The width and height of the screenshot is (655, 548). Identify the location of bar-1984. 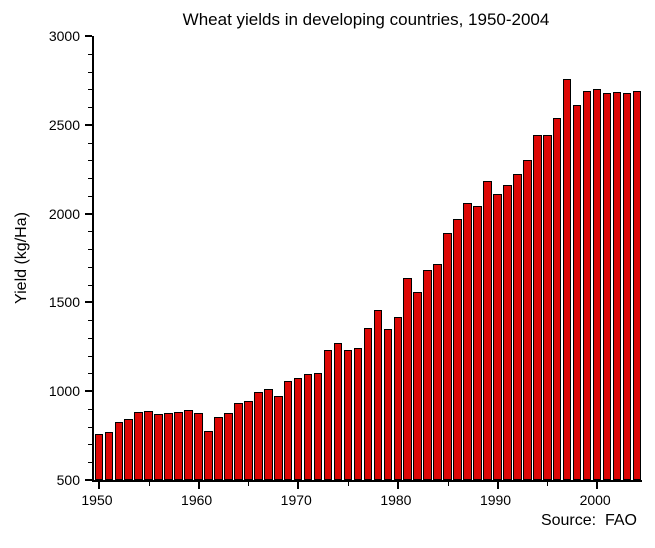
(437, 372).